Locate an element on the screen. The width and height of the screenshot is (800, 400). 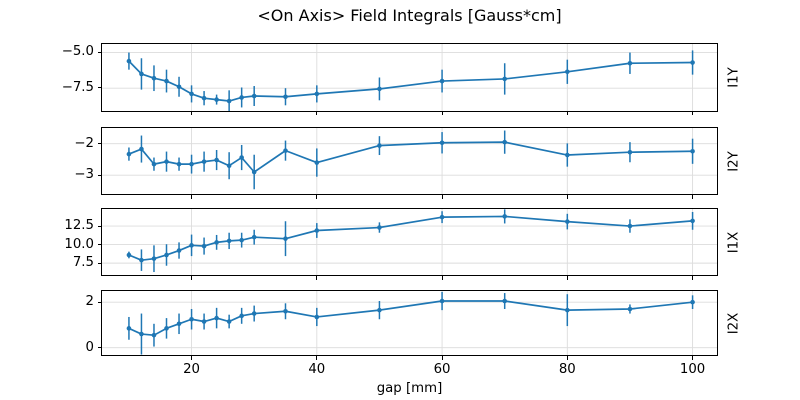
x-tick-label: 100 is located at coordinates (692, 369).